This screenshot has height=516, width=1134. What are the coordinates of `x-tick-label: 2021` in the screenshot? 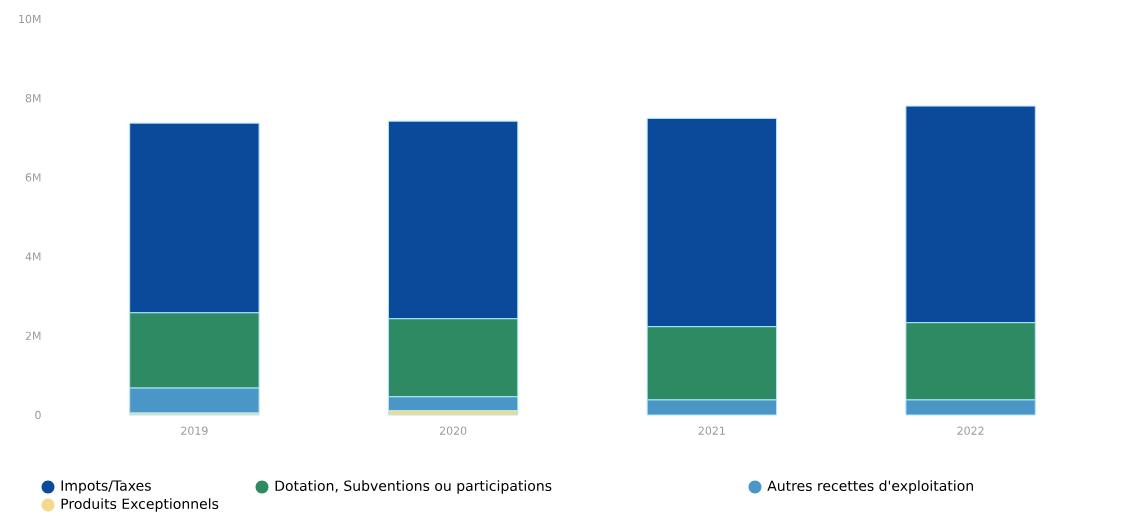 It's located at (711, 430).